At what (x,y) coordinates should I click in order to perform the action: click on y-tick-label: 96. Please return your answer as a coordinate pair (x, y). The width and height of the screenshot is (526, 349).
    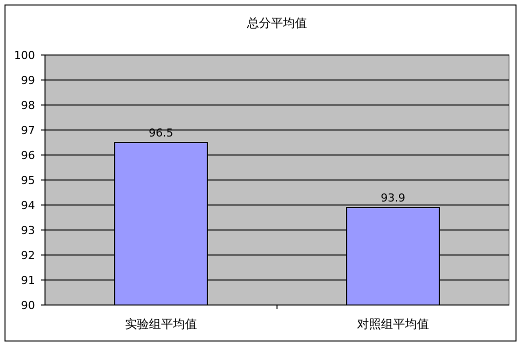
    Looking at the image, I should click on (28, 155).